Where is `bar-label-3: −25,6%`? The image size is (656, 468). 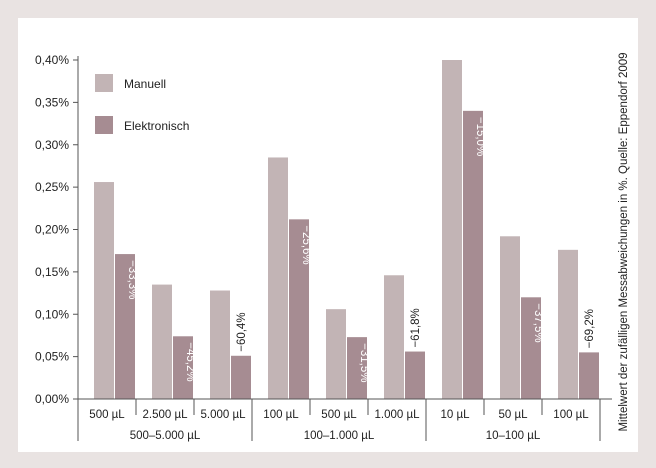
bar-label-3: −25,6% is located at coordinates (306, 244).